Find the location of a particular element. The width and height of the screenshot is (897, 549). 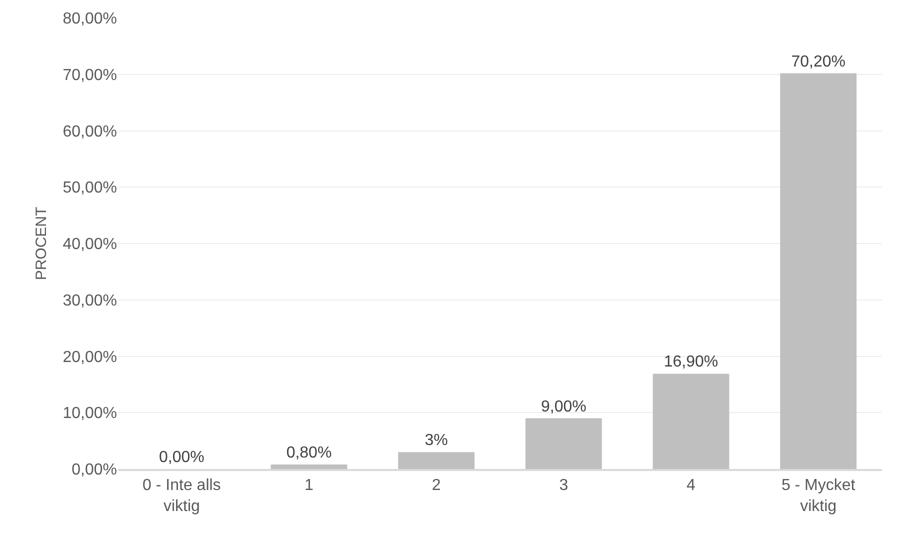

x-tick-label: 4 is located at coordinates (691, 485).